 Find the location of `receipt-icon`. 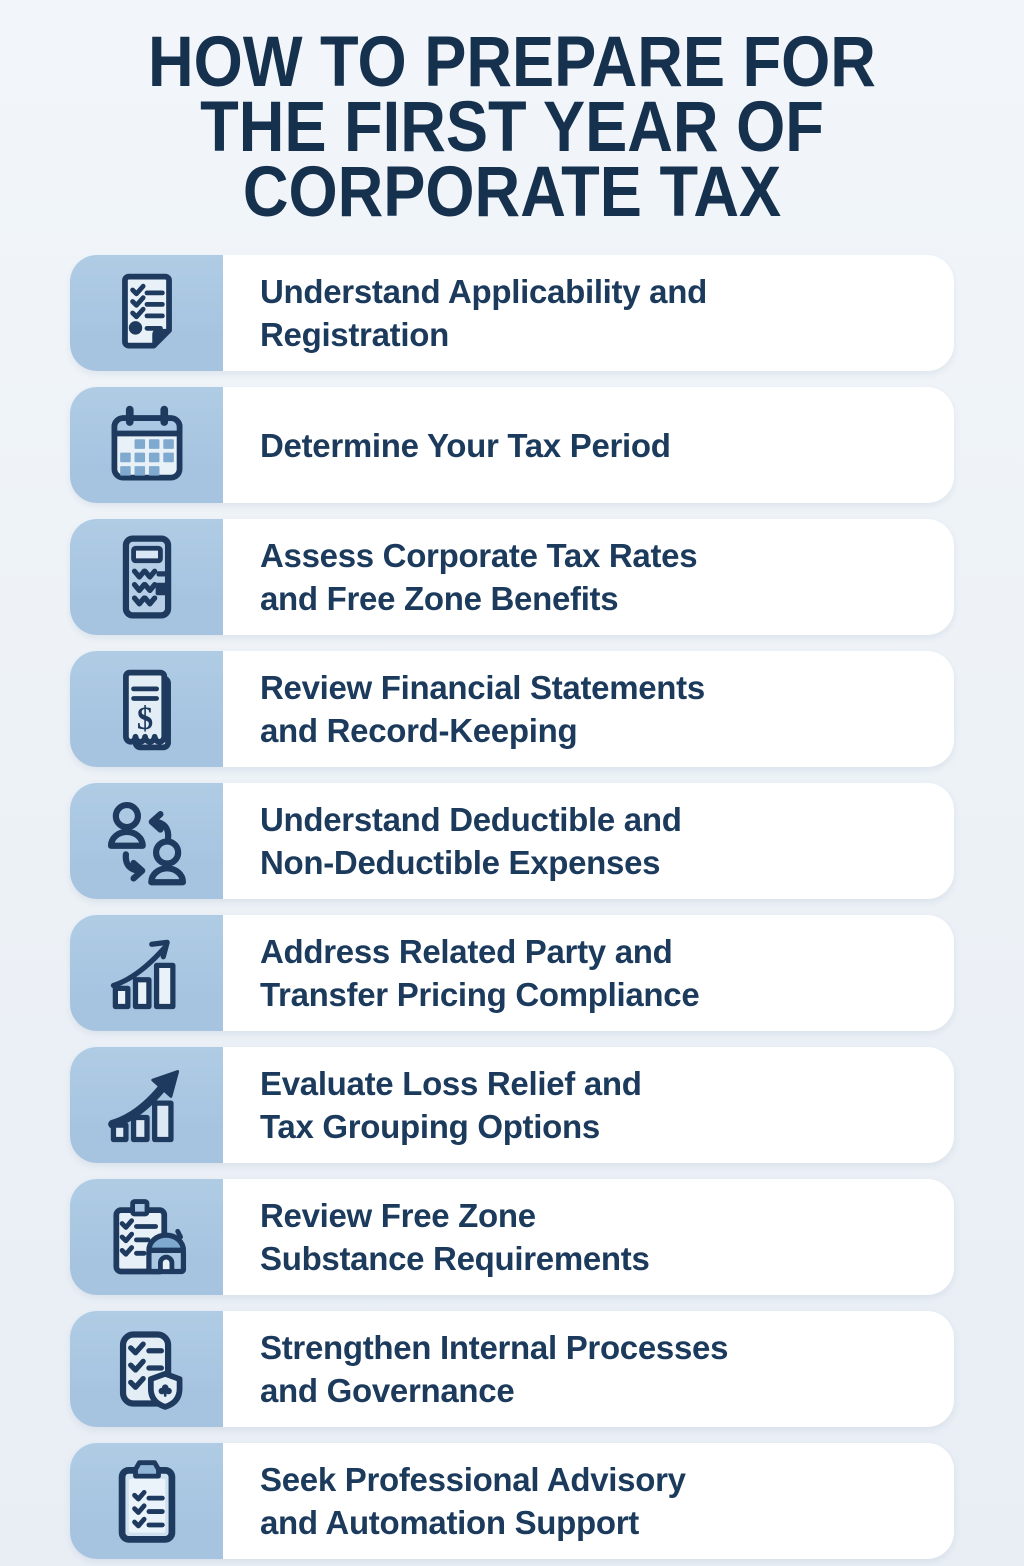

receipt-icon is located at coordinates (147, 709).